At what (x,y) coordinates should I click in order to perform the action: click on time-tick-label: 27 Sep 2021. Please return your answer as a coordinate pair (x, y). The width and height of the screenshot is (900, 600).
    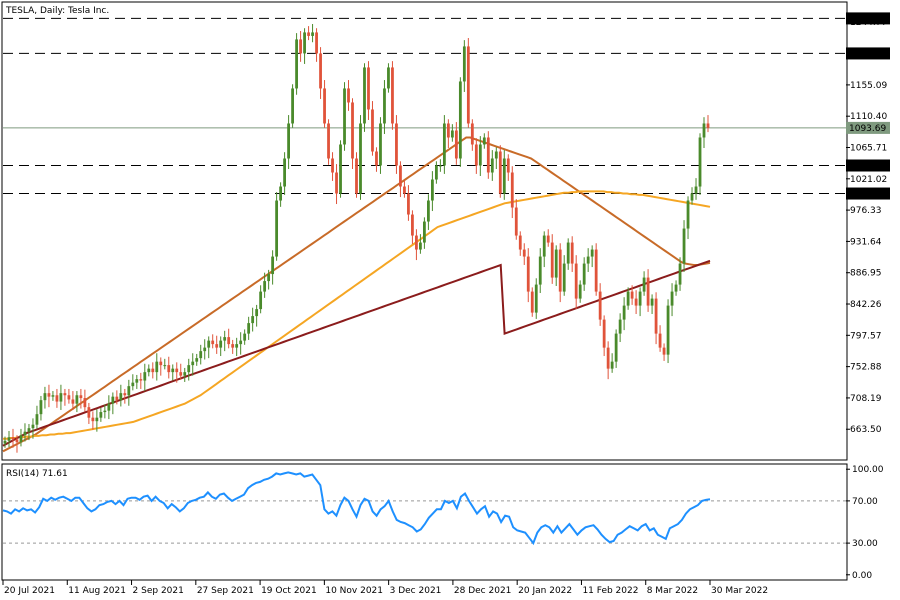
    Looking at the image, I should click on (225, 591).